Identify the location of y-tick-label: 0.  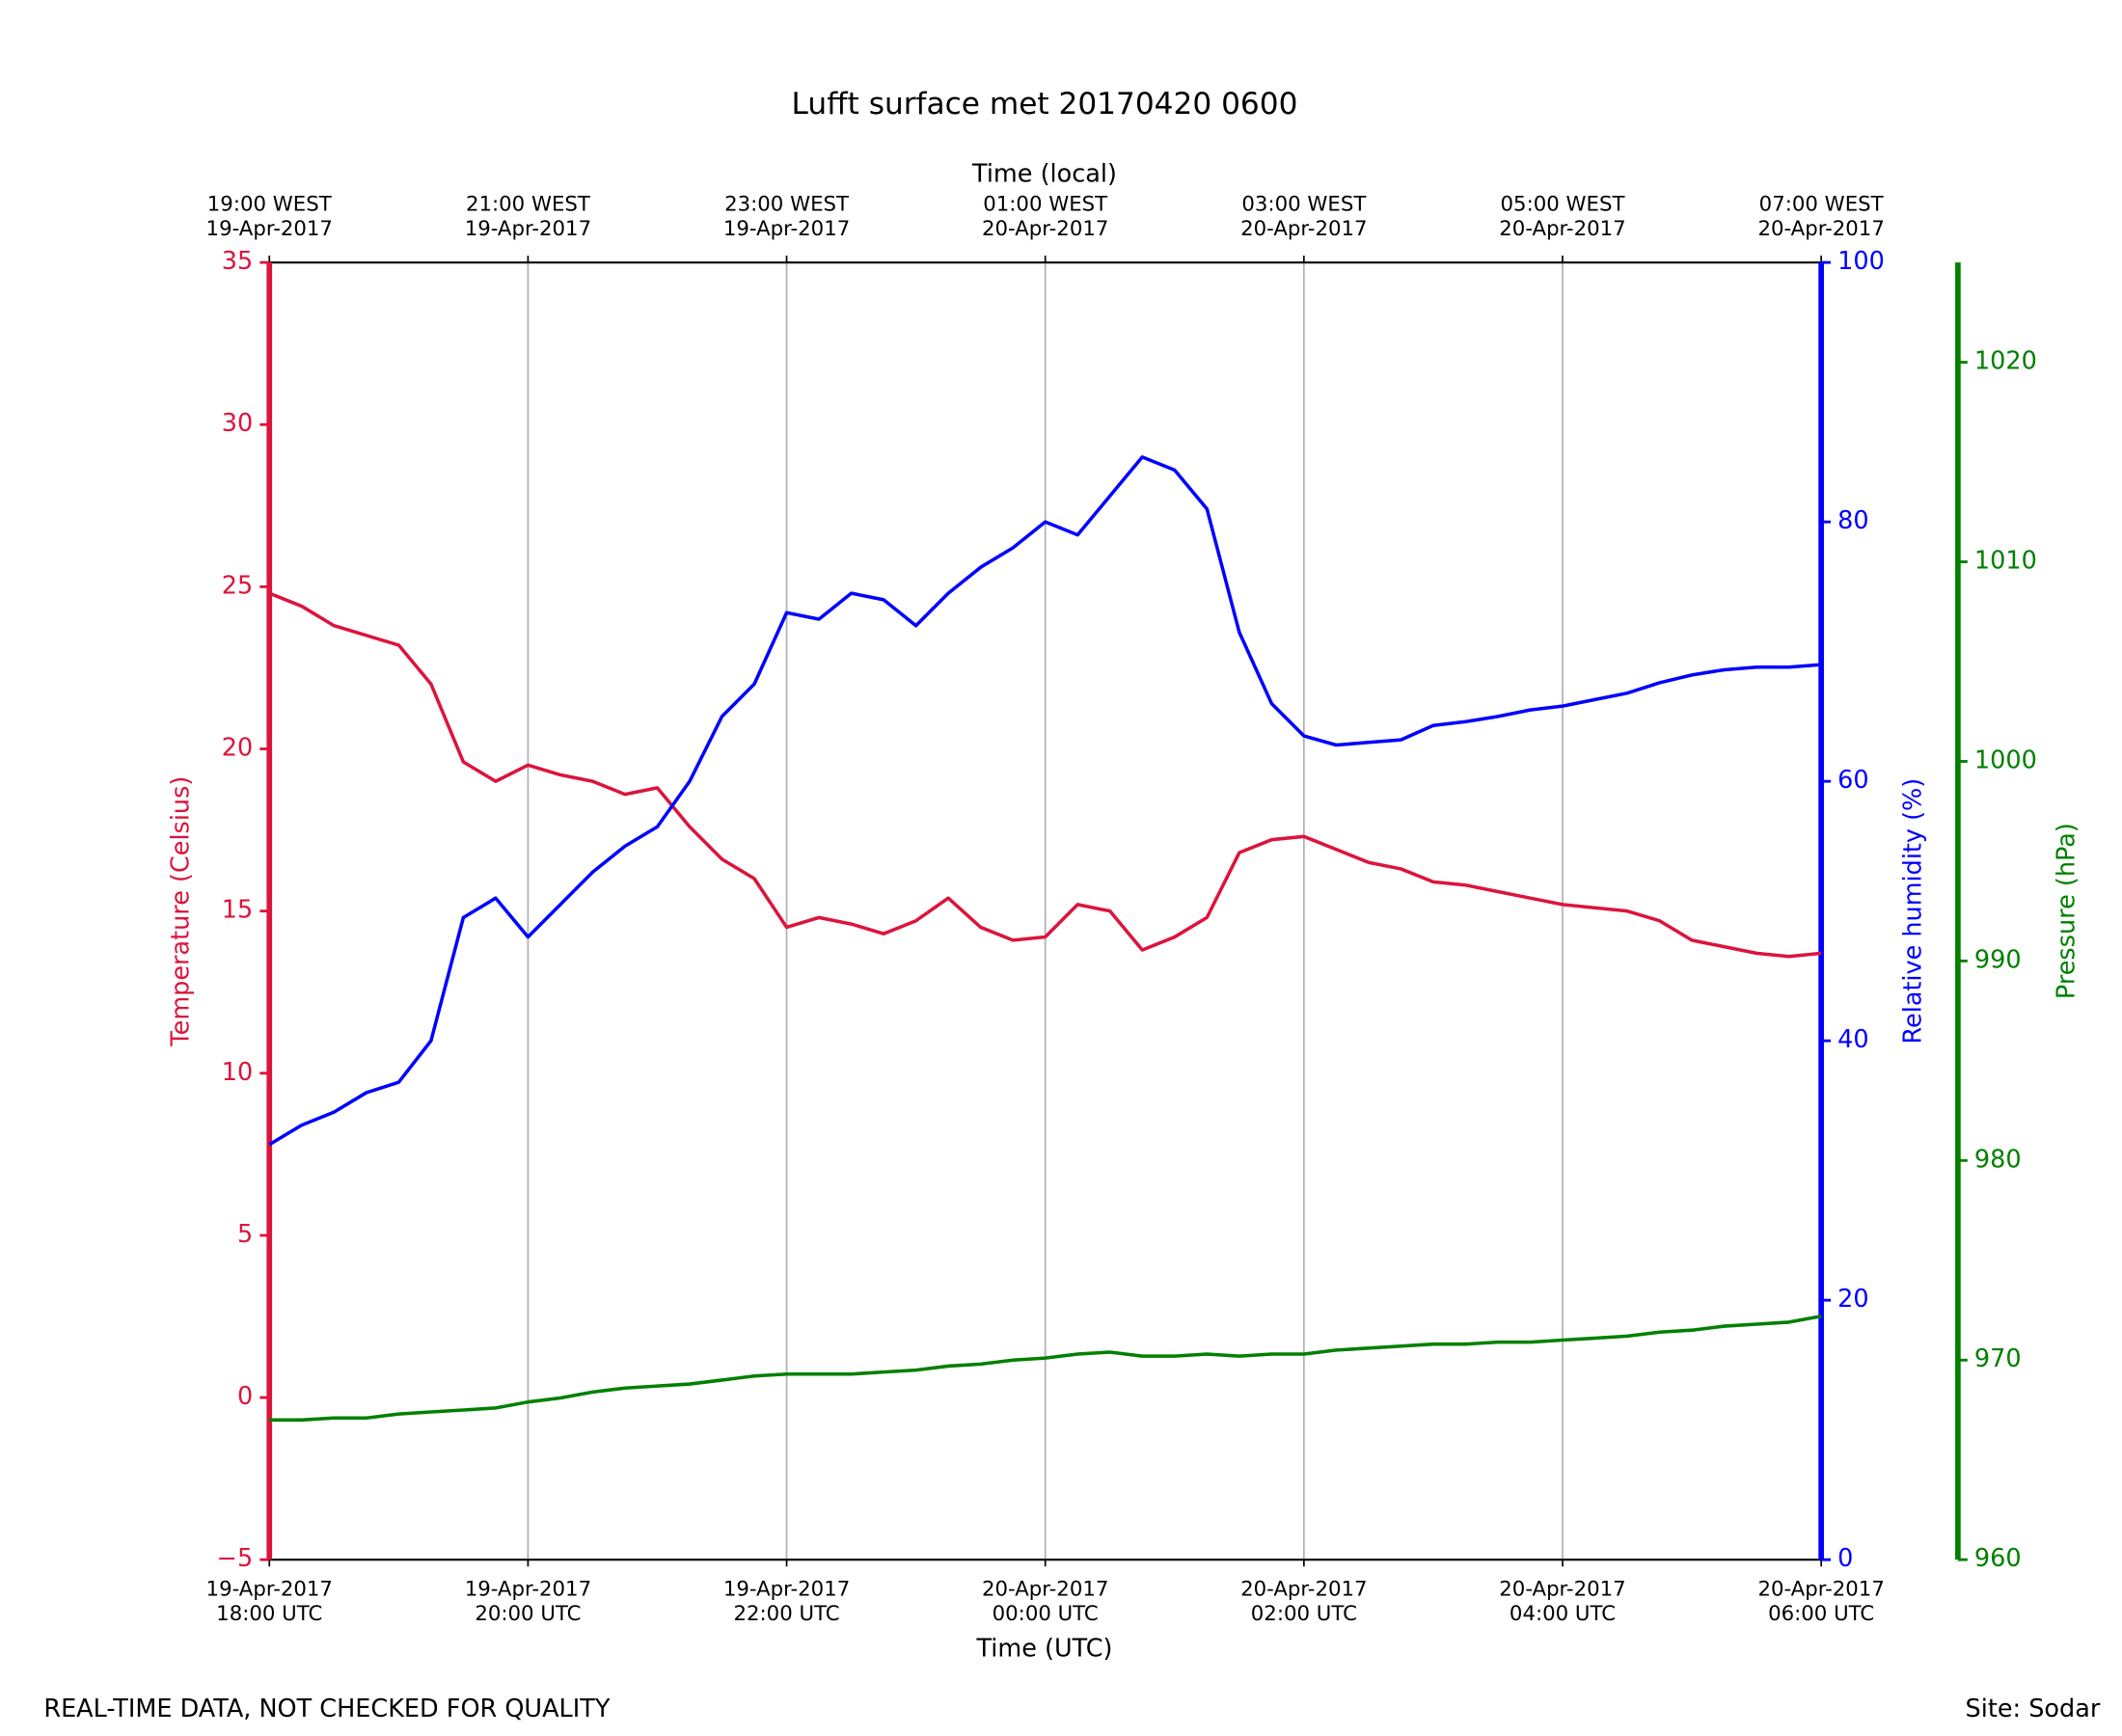
(245, 1396).